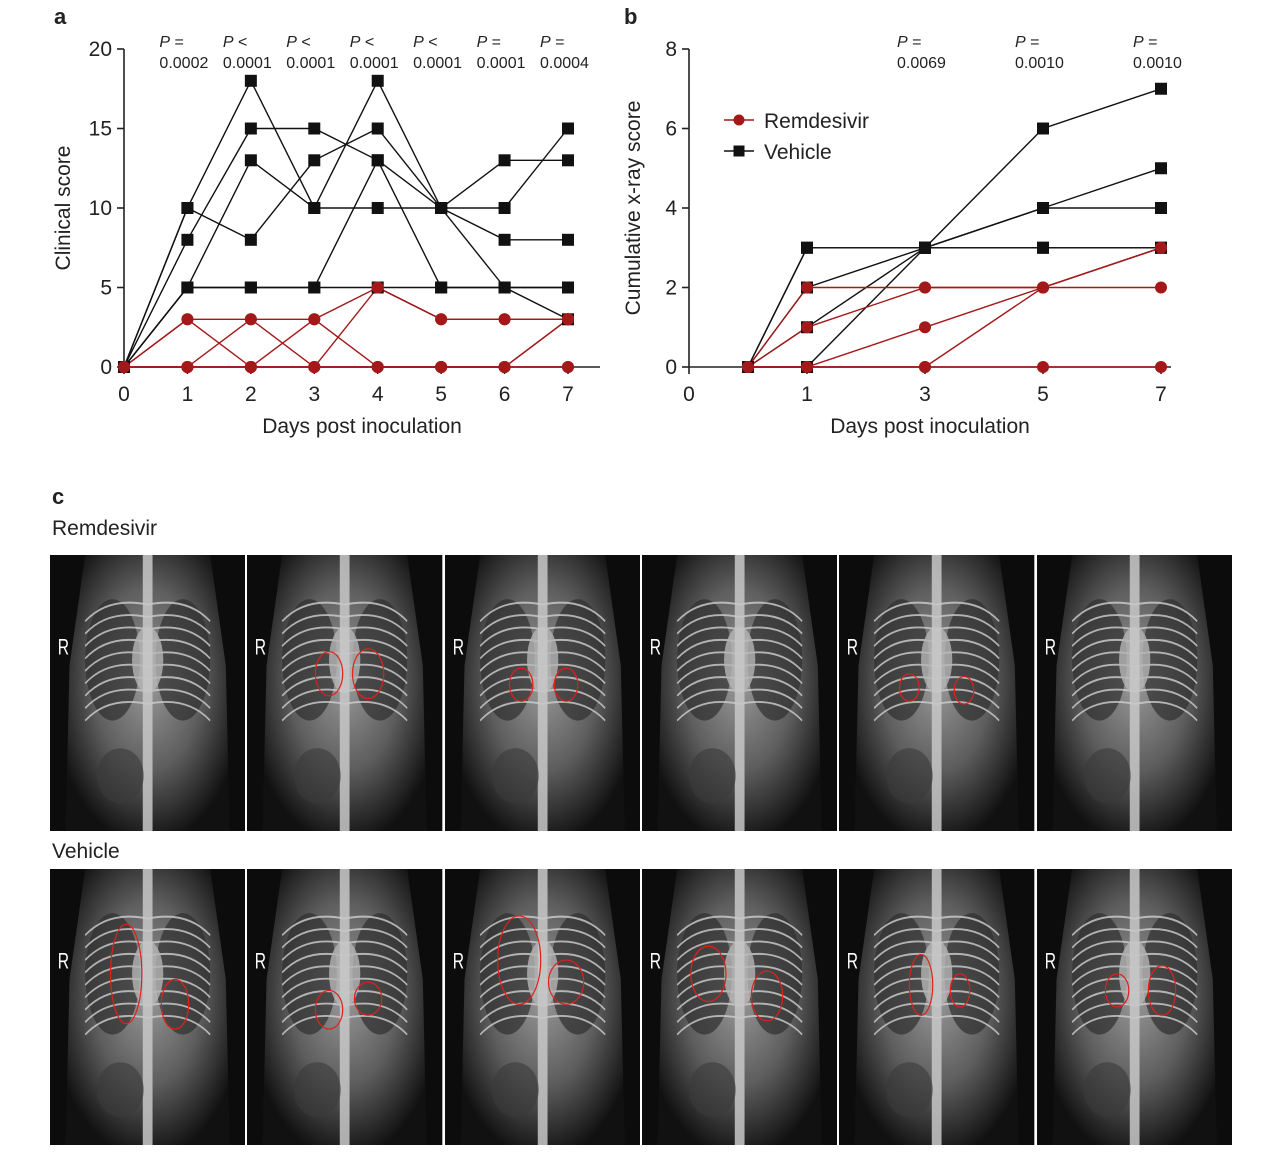  I want to click on x-tick-label: 6, so click(505, 394).